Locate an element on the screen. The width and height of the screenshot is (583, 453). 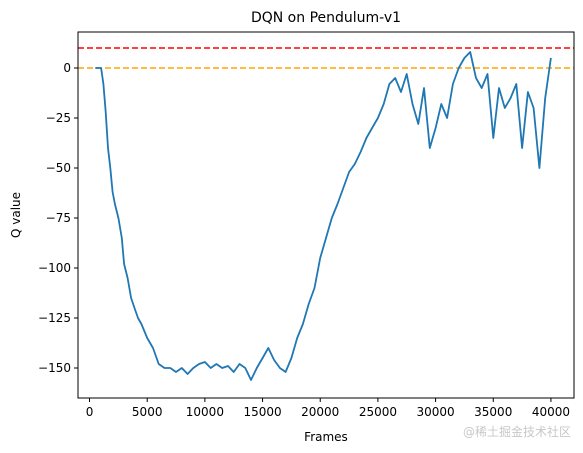
x-axis-label: Frames is located at coordinates (326, 437).